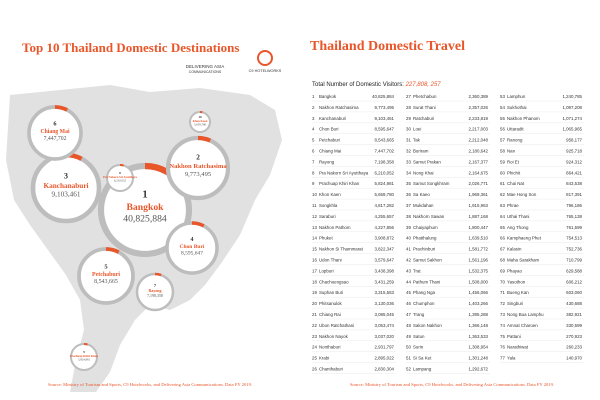 This screenshot has width=600, height=400. Describe the element at coordinates (478, 249) in the screenshot. I see `row-value: 1,581,772` at that location.